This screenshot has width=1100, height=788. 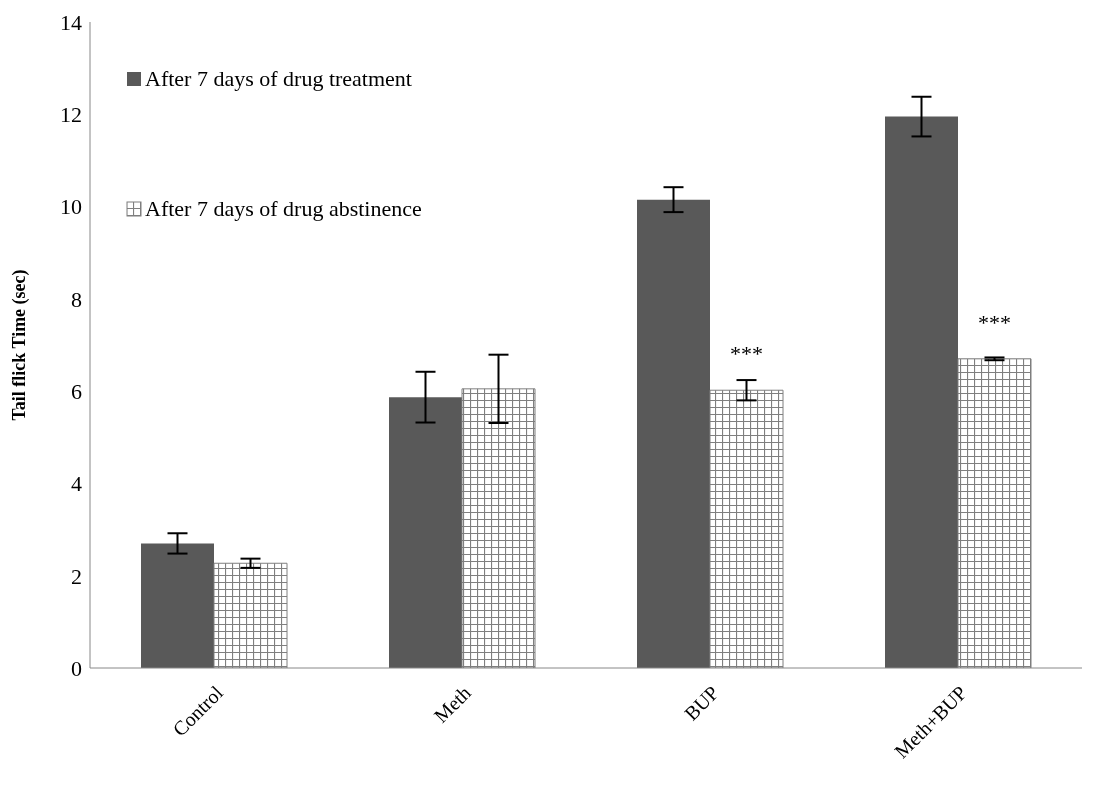 What do you see at coordinates (71, 207) in the screenshot?
I see `y-tick-label: 10` at bounding box center [71, 207].